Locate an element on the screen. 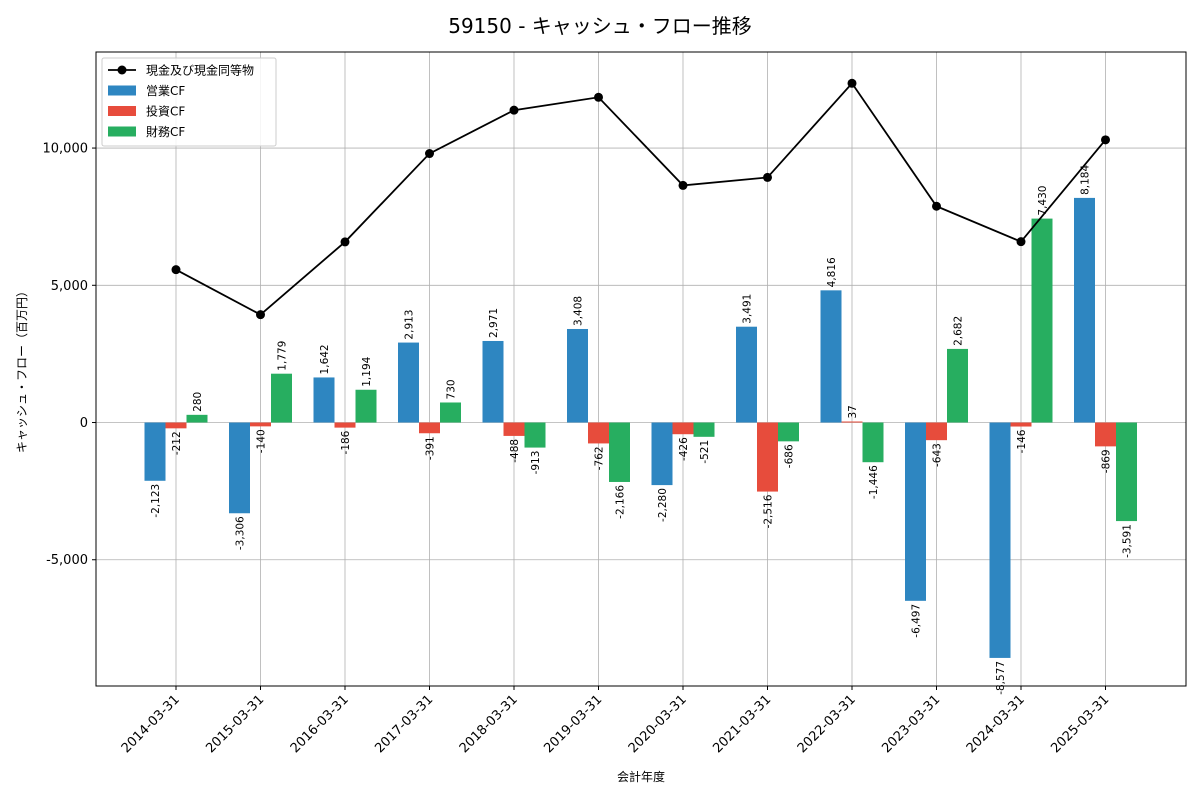 Image resolution: width=1200 pixels, height=800 pixels. data-label: -6,497 is located at coordinates (917, 621).